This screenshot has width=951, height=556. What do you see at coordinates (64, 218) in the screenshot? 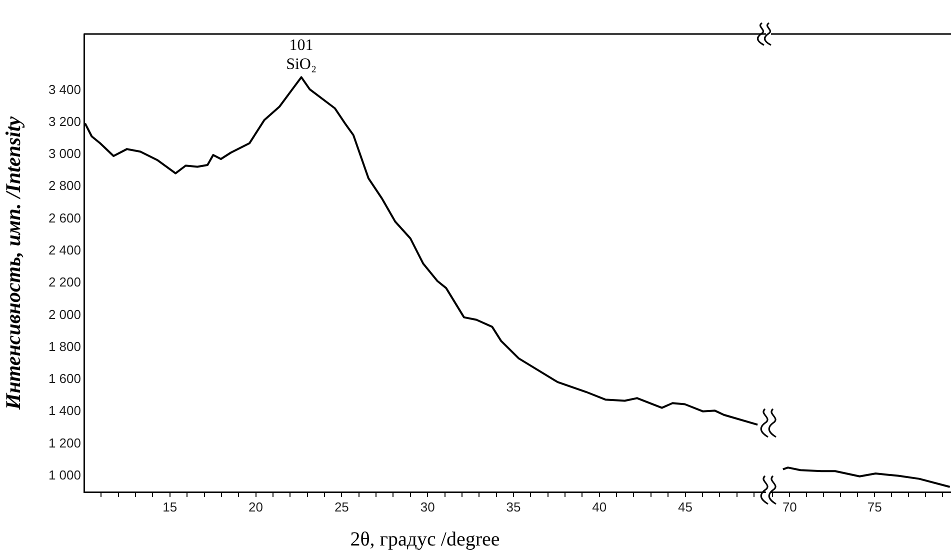
I see `y-tick-label: 2 600` at bounding box center [64, 218].